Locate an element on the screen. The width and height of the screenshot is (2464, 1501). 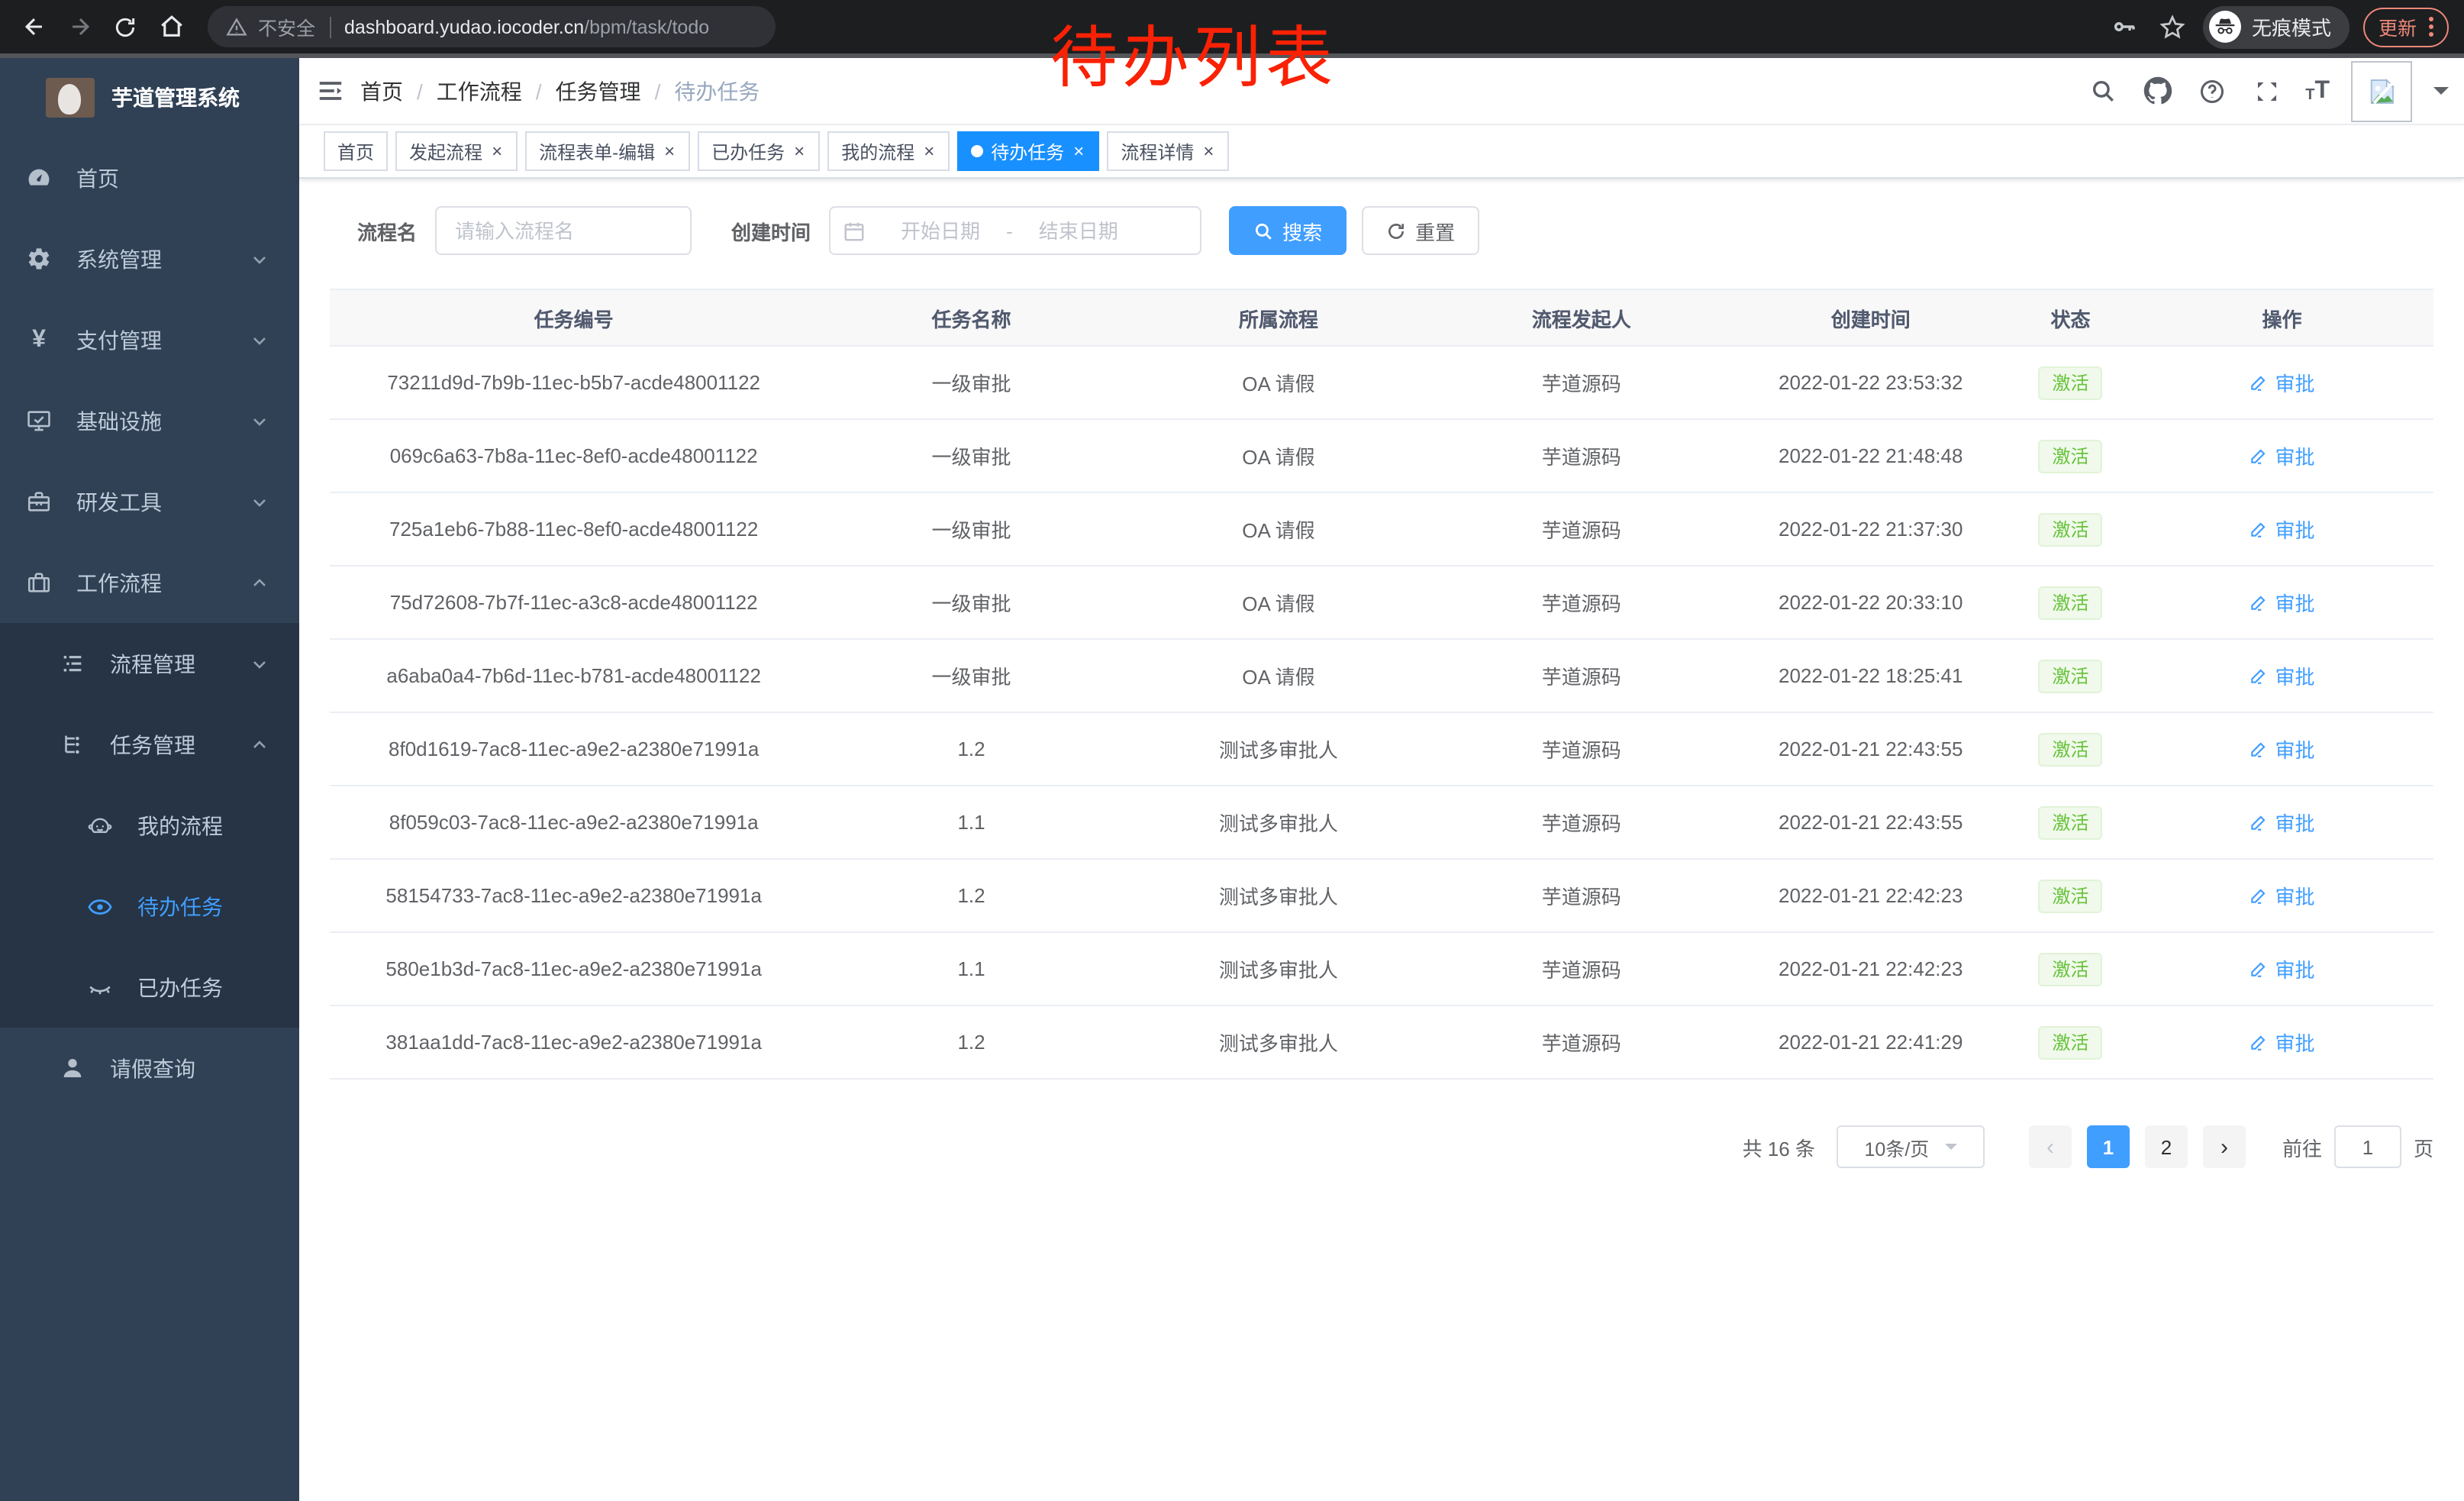
next-page-button: › is located at coordinates (2224, 1146).